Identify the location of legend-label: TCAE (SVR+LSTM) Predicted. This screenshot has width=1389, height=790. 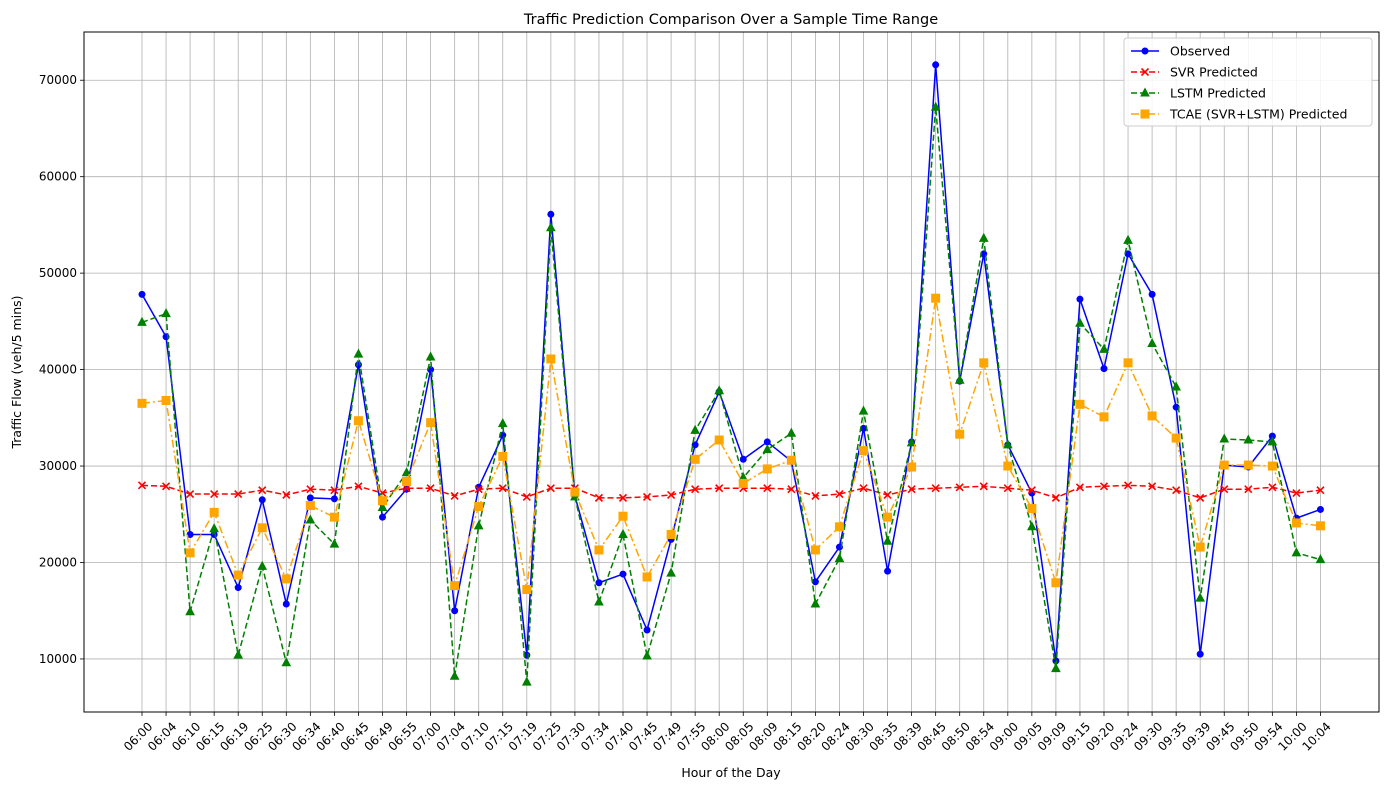
(1258, 114).